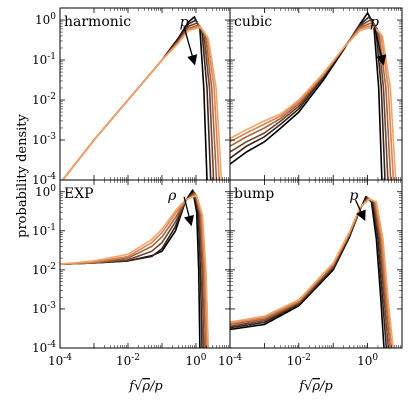 Image resolution: width=416 pixels, height=405 pixels. What do you see at coordinates (97, 22) in the screenshot?
I see `panel-label: harmonic` at bounding box center [97, 22].